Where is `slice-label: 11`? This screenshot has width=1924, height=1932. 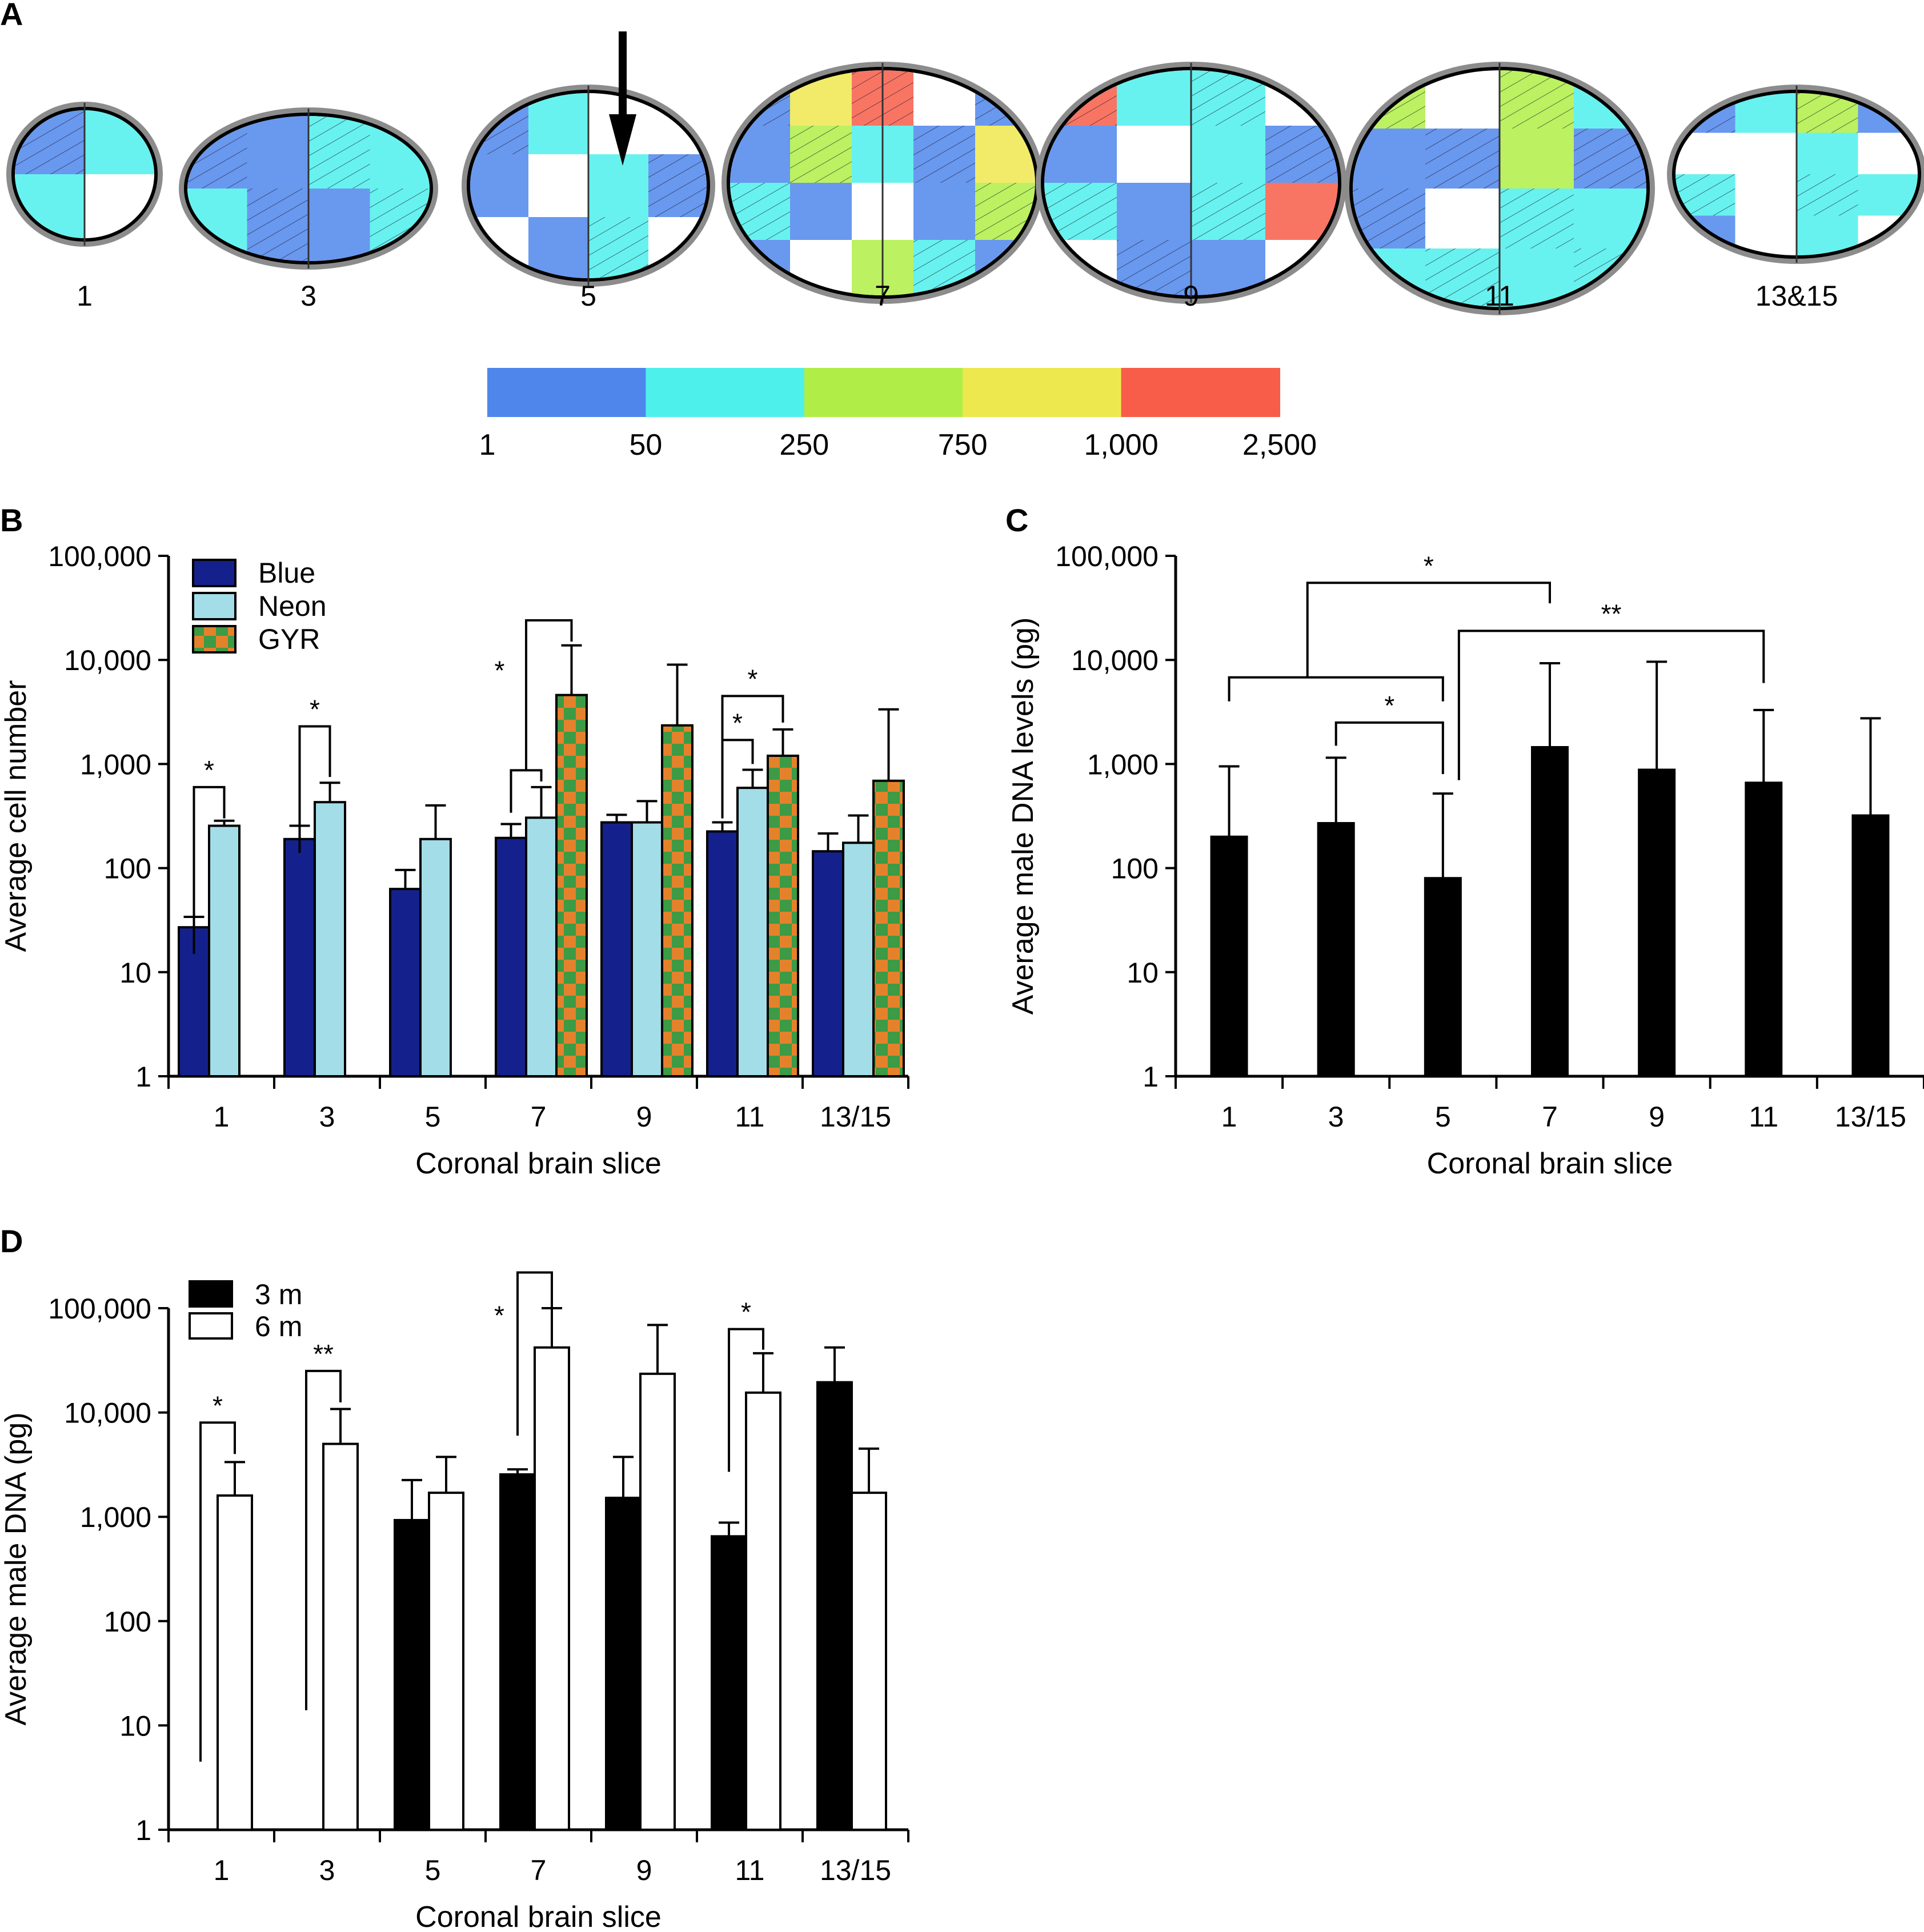
slice-label: 11 is located at coordinates (1499, 296).